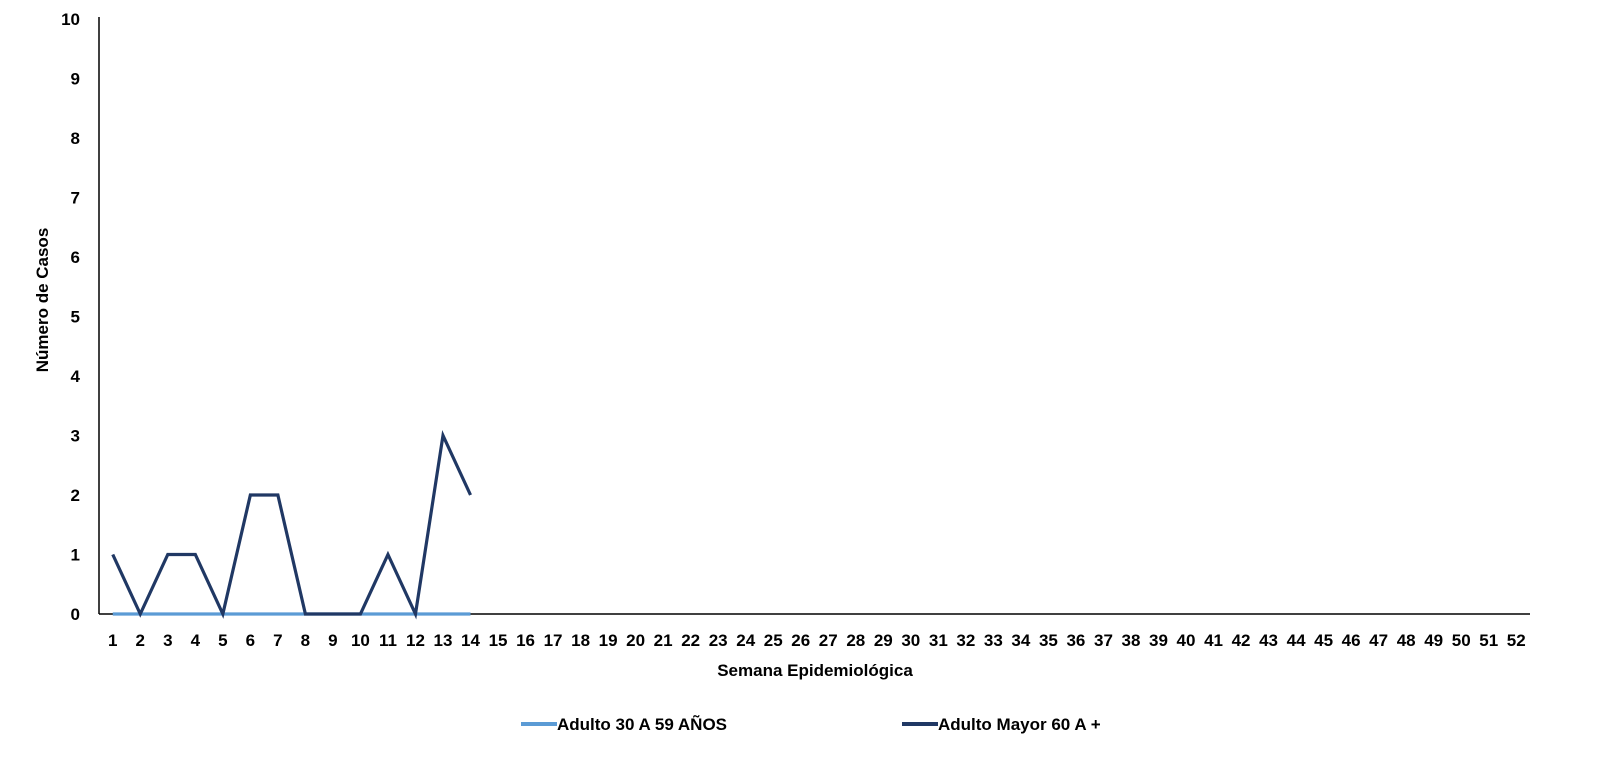 The image size is (1606, 764). I want to click on x-tick-label: 28, so click(855, 640).